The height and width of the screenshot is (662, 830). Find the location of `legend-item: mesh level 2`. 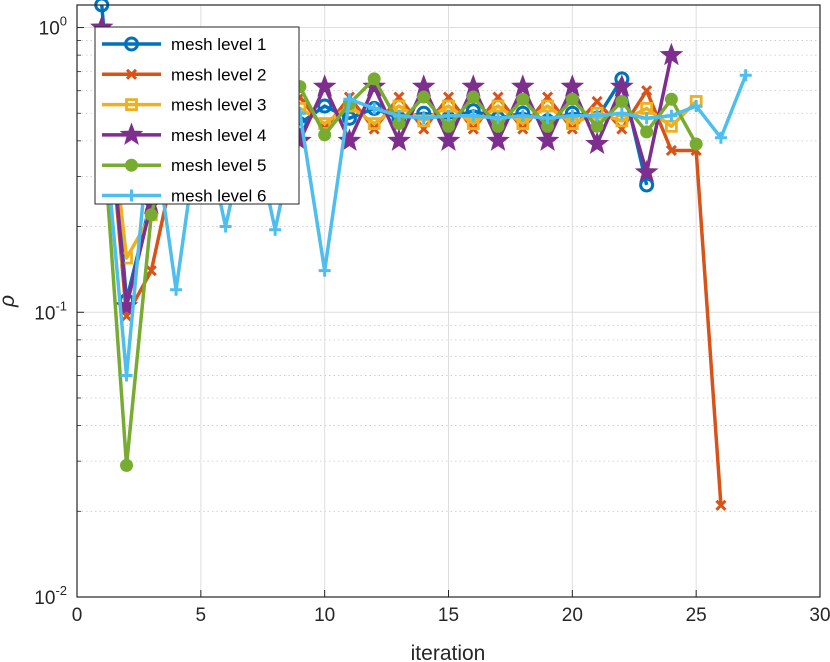

legend-item: mesh level 2 is located at coordinates (184, 74).